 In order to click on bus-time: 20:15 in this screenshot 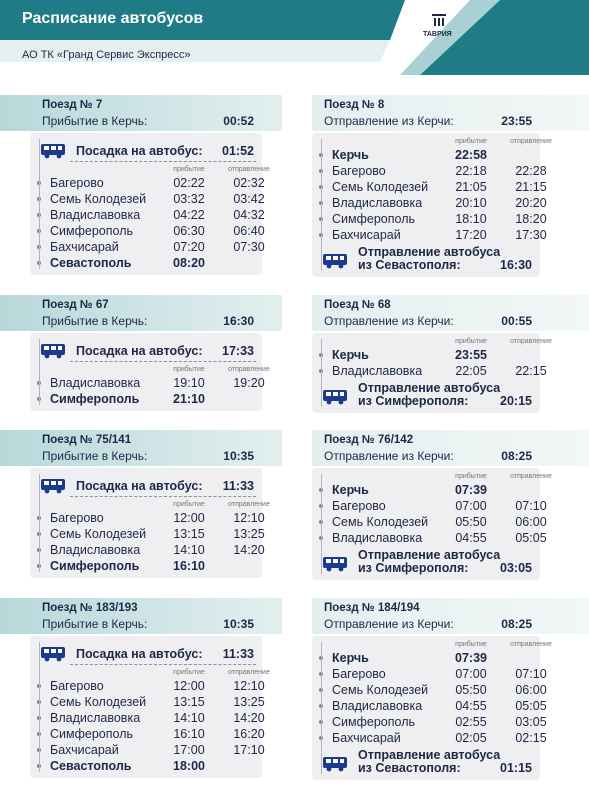, I will do `click(516, 401)`.